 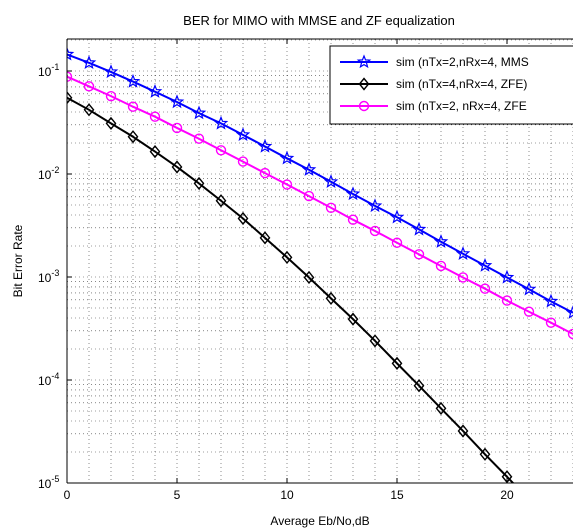 What do you see at coordinates (462, 62) in the screenshot?
I see `legend-entry-label: sim (nTx=2,nRx=4, MMS` at bounding box center [462, 62].